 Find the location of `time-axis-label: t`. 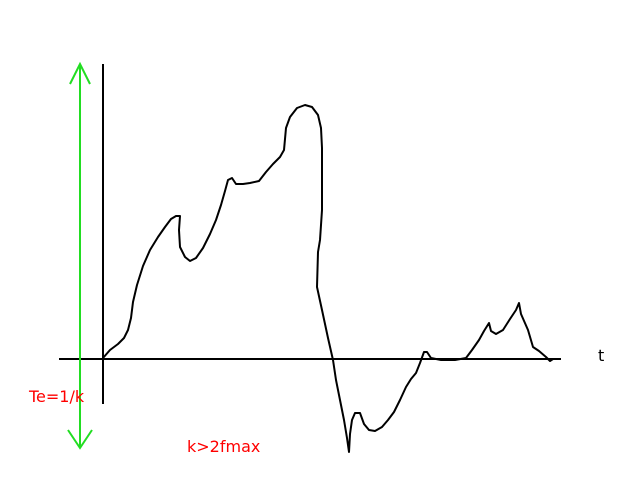

time-axis-label: t is located at coordinates (601, 355).